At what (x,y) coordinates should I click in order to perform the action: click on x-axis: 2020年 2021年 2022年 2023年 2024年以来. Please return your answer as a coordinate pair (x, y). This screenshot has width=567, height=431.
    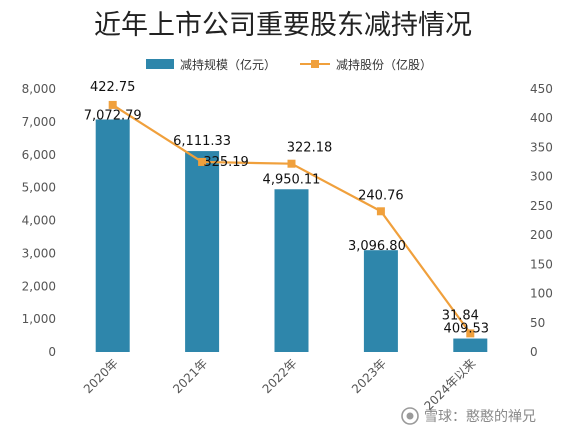
    Looking at the image, I should click on (280, 384).